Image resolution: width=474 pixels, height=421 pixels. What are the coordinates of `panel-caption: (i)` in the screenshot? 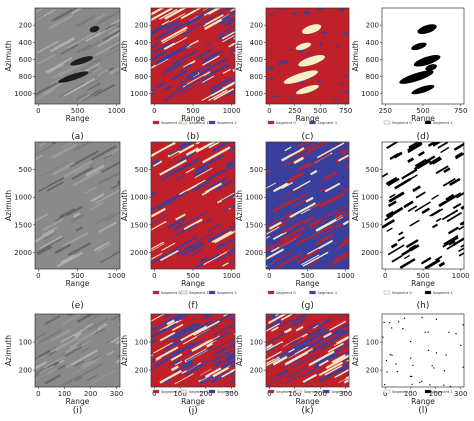 It's located at (78, 411).